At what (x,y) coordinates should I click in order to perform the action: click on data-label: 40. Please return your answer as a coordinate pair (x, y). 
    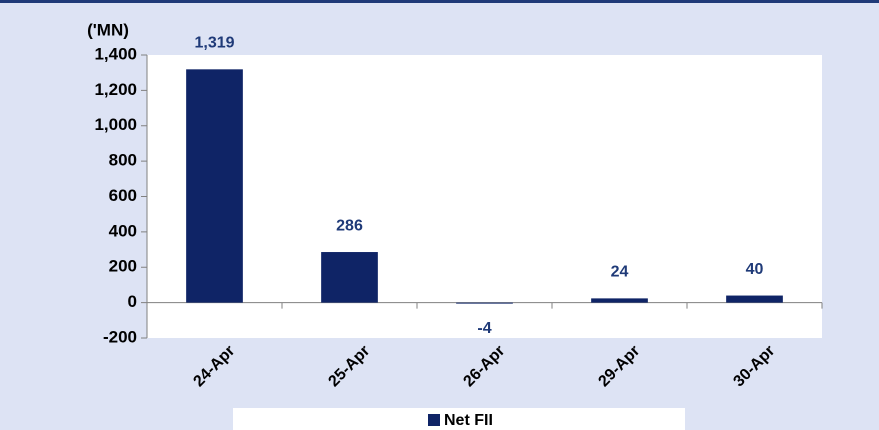
    Looking at the image, I should click on (755, 269).